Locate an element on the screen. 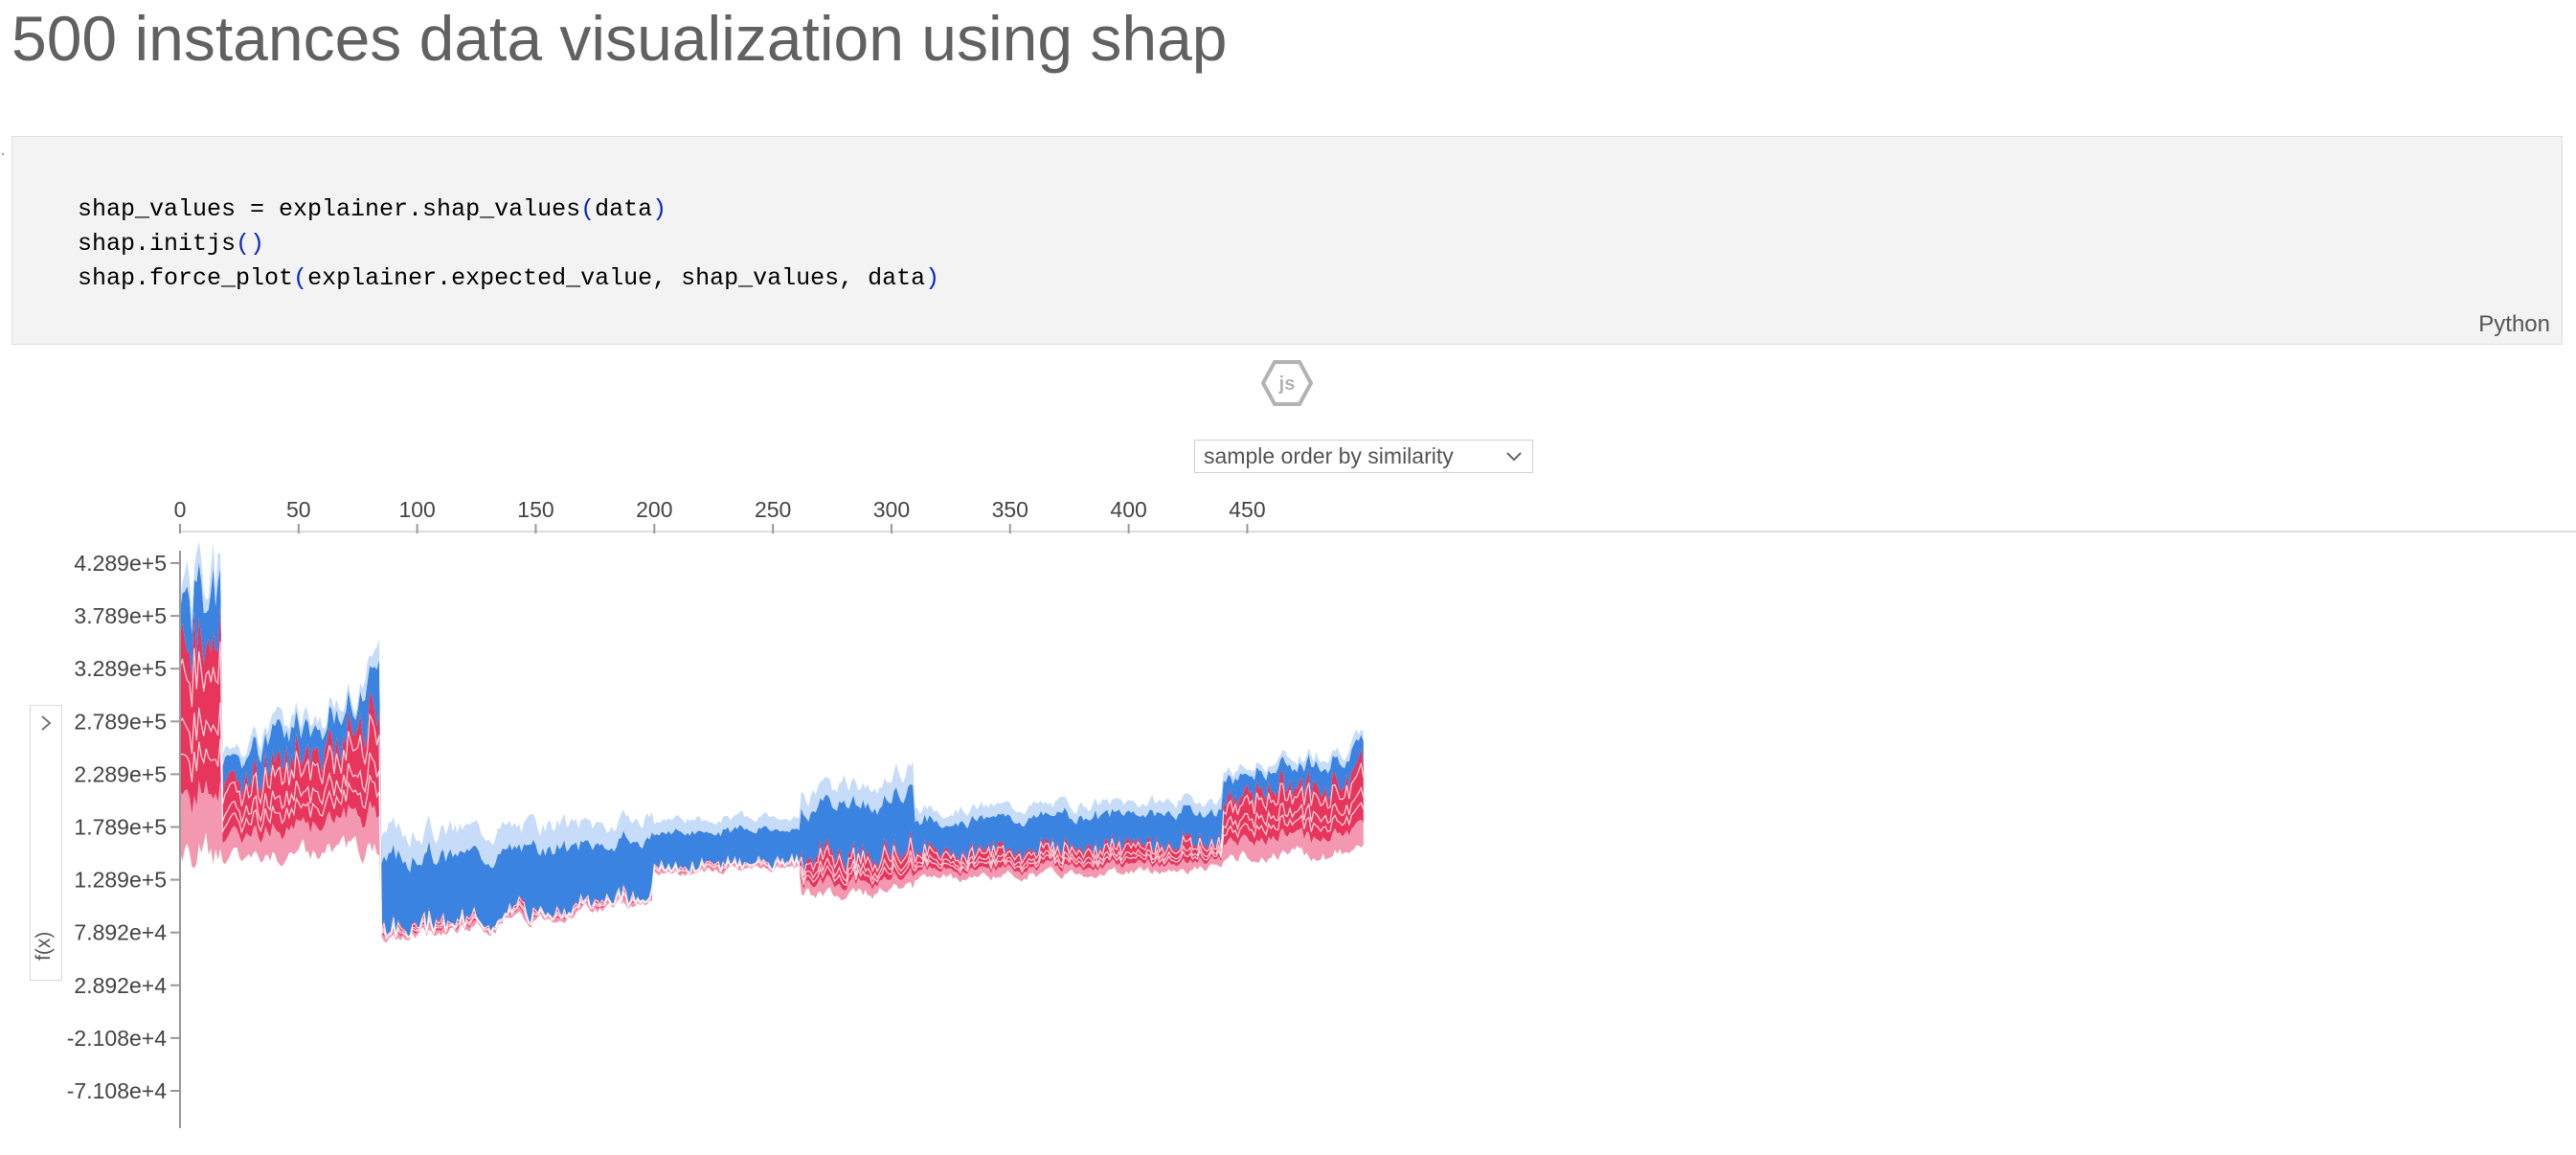 The height and width of the screenshot is (1155, 2576). y-tick-label: 3.289e+5 is located at coordinates (120, 668).